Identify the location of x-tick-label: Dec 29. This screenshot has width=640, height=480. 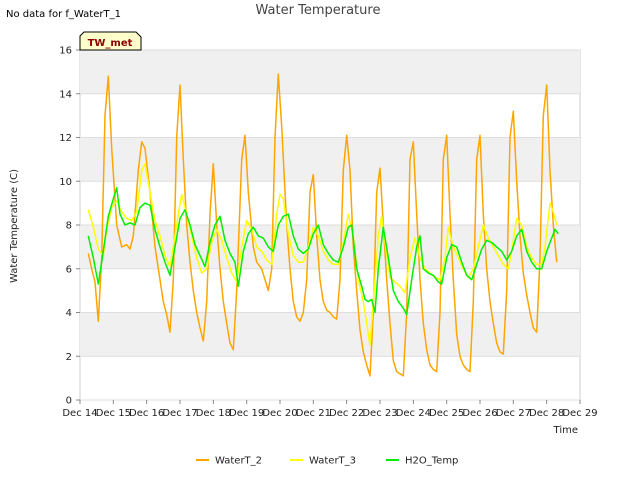
(579, 413).